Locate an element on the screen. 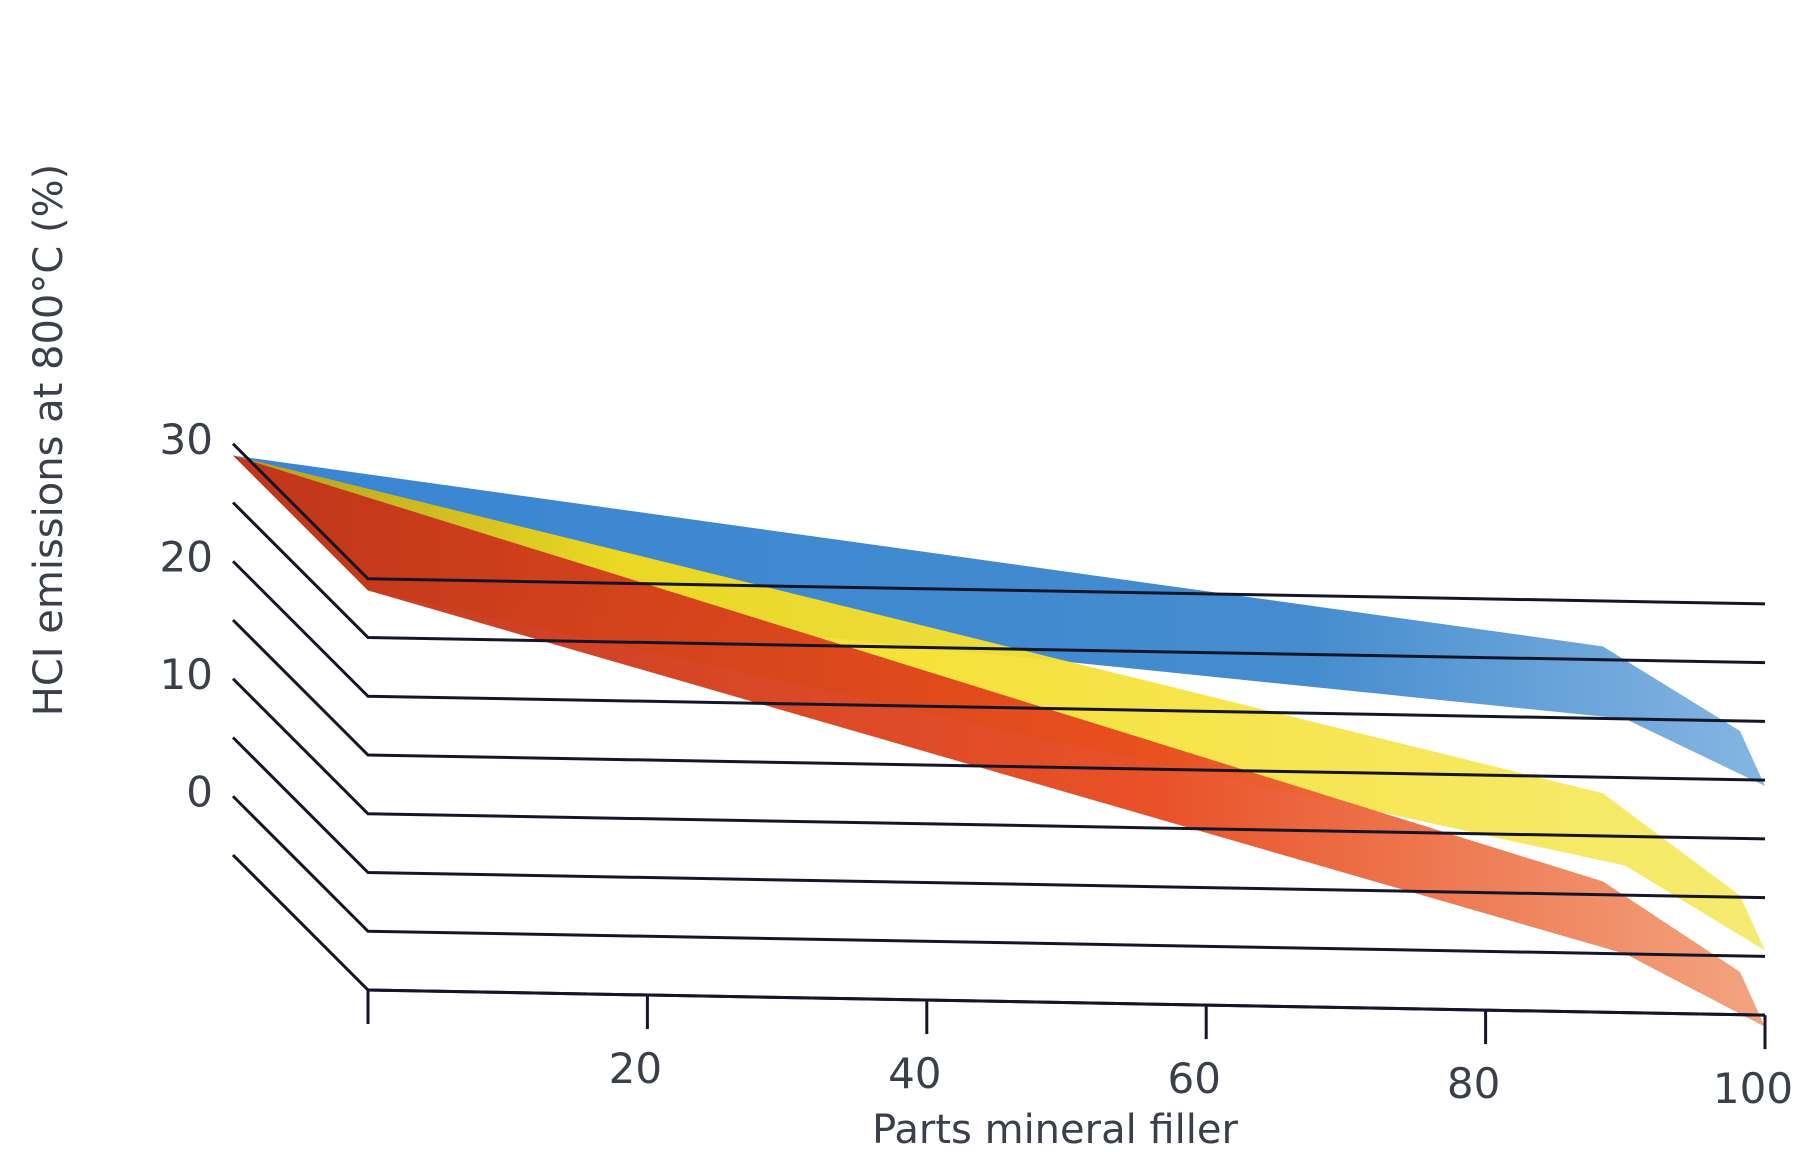 This screenshot has width=1810, height=1152. x-axis-title: Parts mineral filler is located at coordinates (1055, 1129).